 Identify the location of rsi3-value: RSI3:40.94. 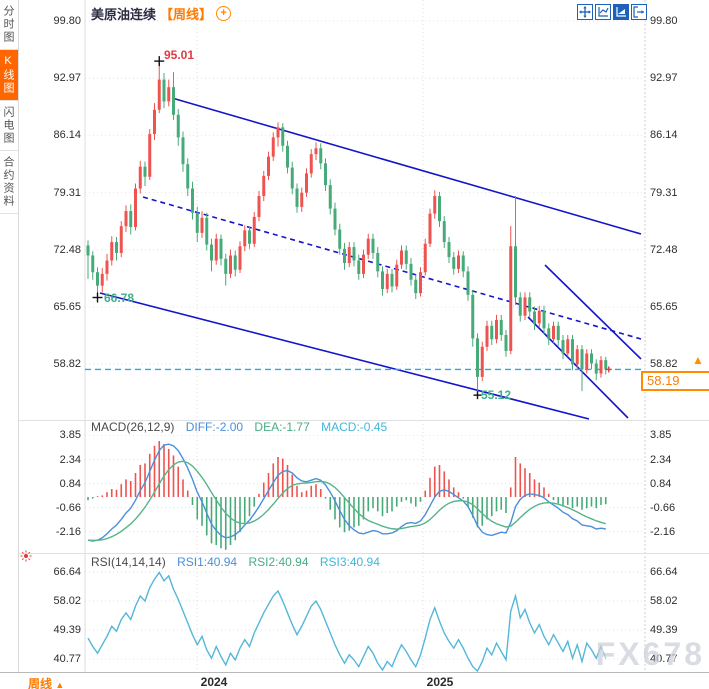
(349, 562).